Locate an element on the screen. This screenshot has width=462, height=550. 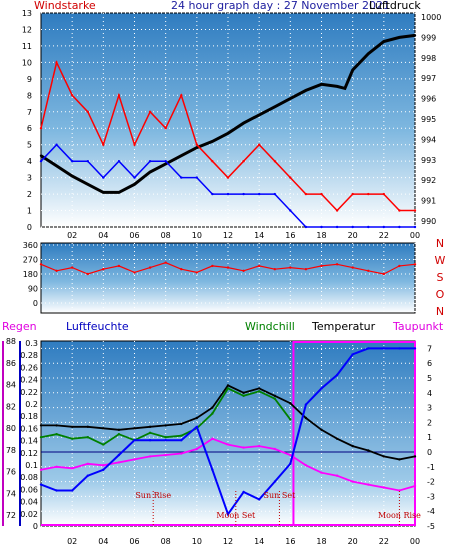
direction-tick-label: 360 is located at coordinates (30, 245).